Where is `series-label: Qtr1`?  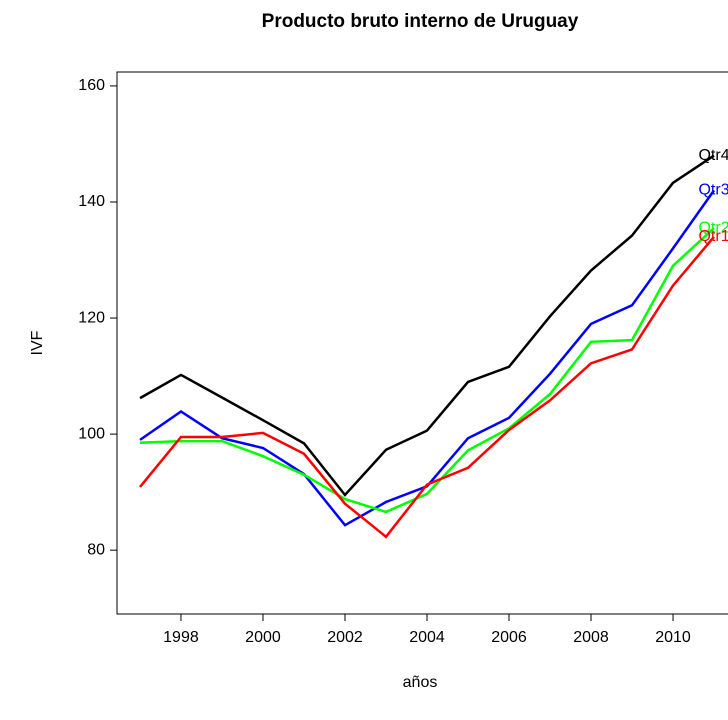
series-label: Qtr1 is located at coordinates (713, 236).